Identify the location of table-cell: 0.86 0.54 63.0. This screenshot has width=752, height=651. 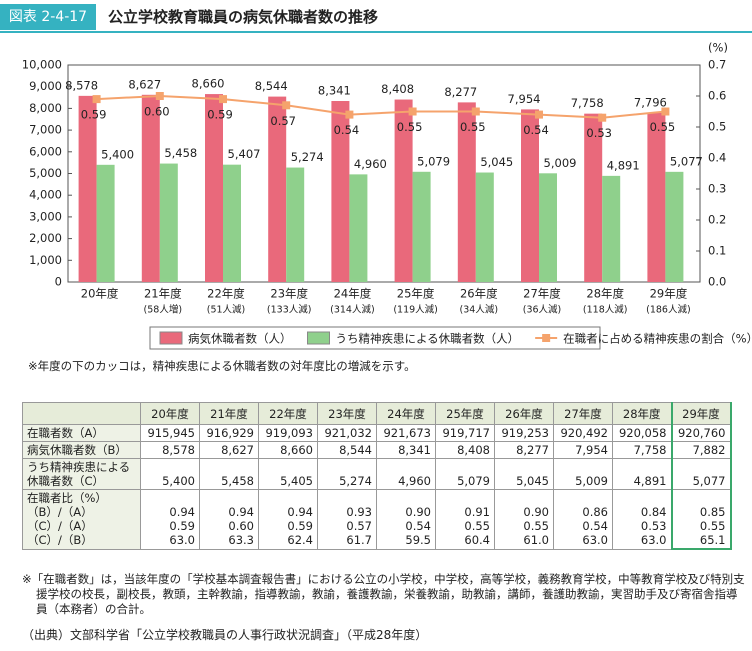
(583, 519).